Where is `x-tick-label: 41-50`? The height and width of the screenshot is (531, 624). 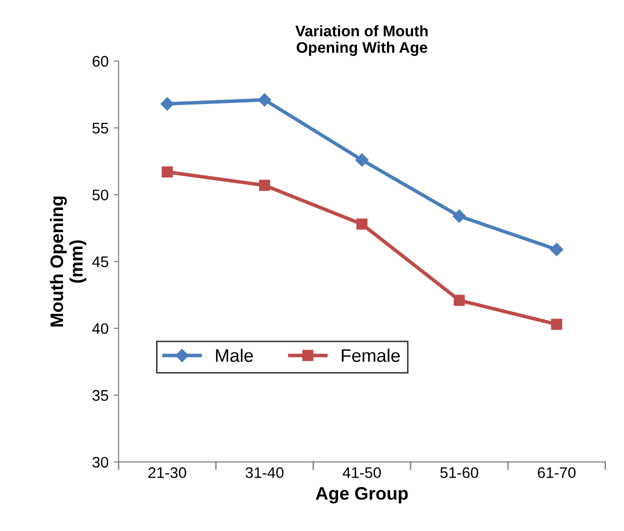 x-tick-label: 41-50 is located at coordinates (361, 472).